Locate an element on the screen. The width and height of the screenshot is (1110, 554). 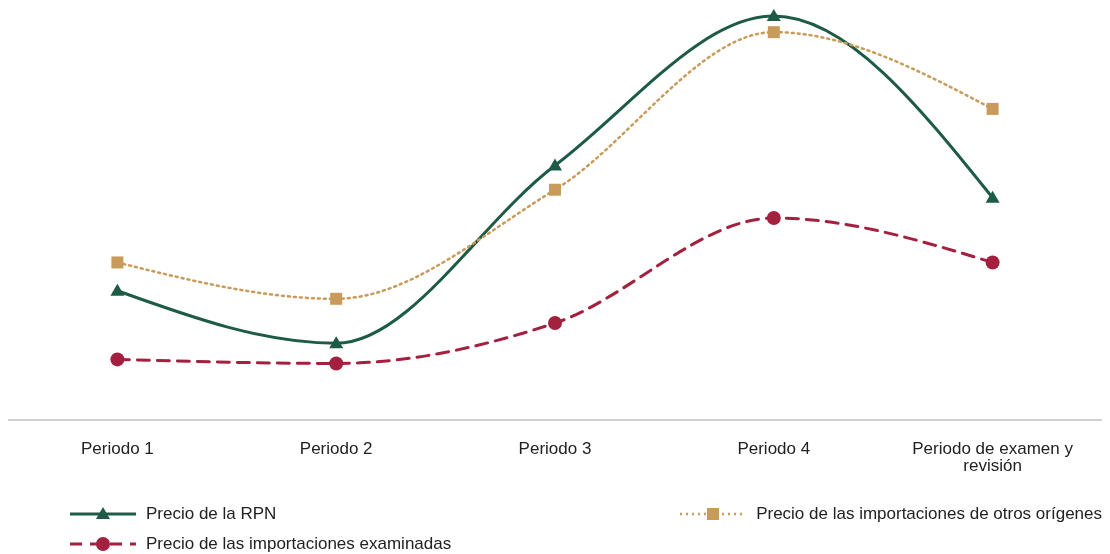
x-tick-label: Periodo 3 is located at coordinates (555, 449).